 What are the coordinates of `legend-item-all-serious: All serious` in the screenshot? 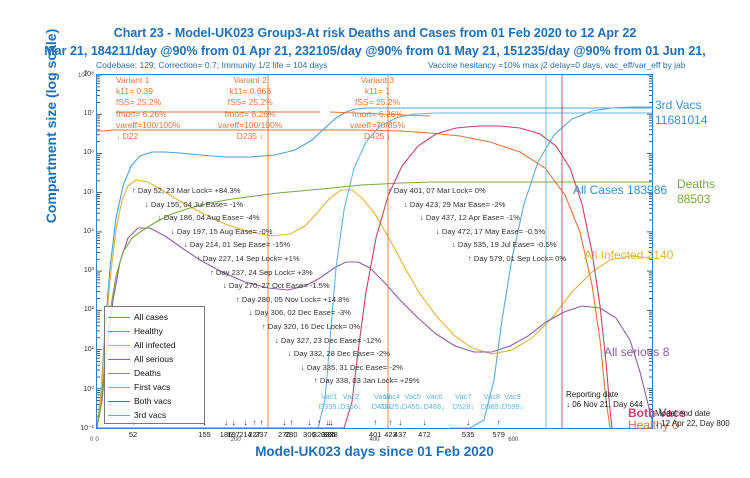 It's located at (155, 359).